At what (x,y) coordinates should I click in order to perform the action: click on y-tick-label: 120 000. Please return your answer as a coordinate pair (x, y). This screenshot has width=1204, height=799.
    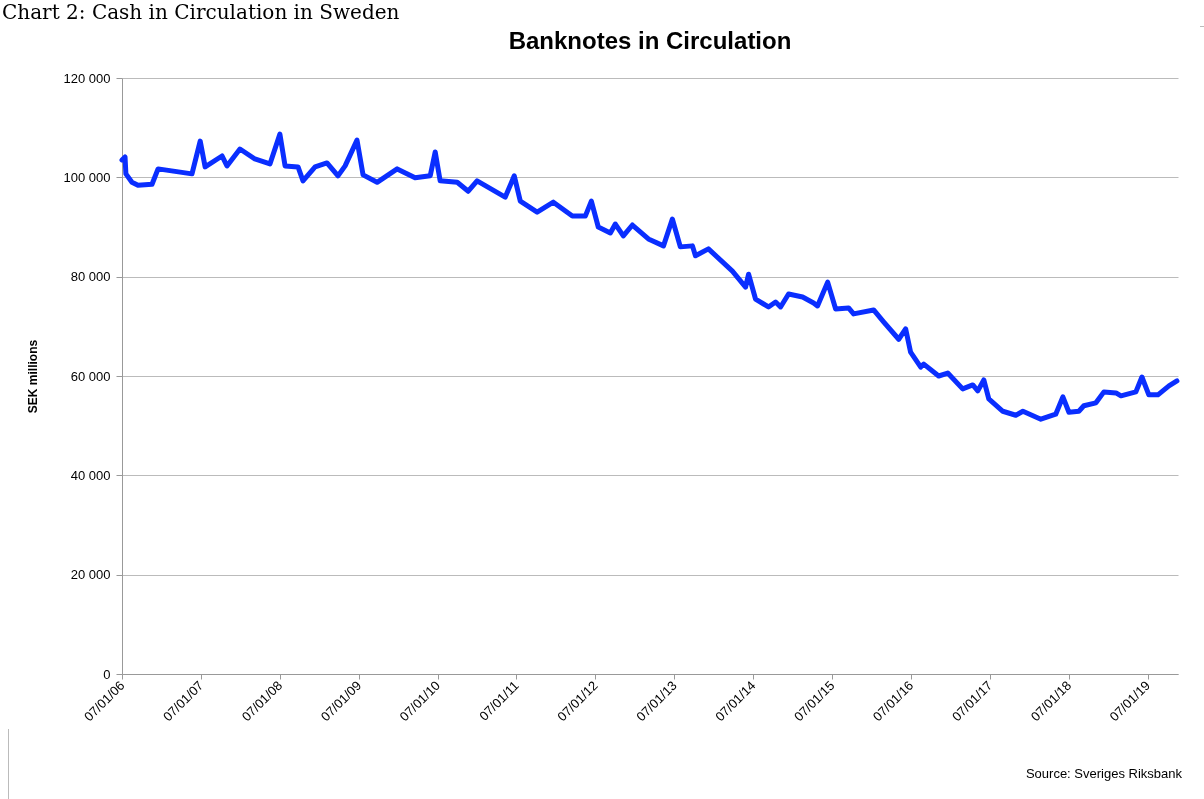
    Looking at the image, I should click on (87, 78).